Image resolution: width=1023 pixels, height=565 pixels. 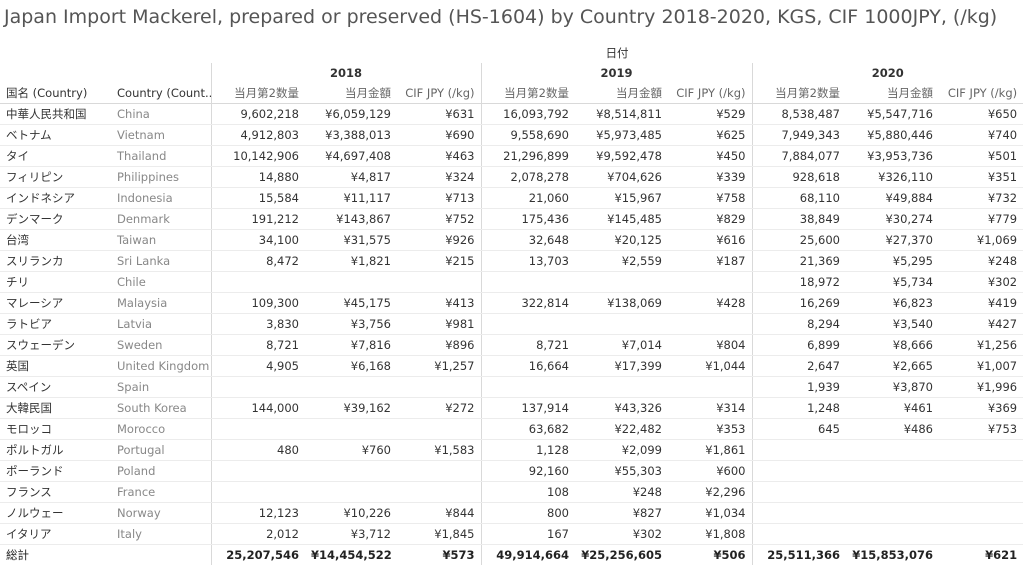 What do you see at coordinates (258, 450) in the screenshot?
I see `quantity-cell: 480` at bounding box center [258, 450].